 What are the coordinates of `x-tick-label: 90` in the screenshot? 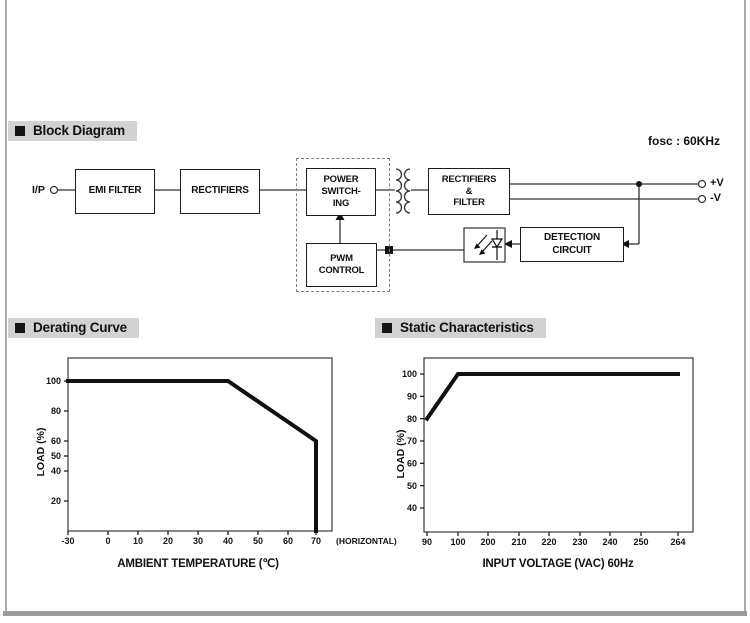 It's located at (427, 542).